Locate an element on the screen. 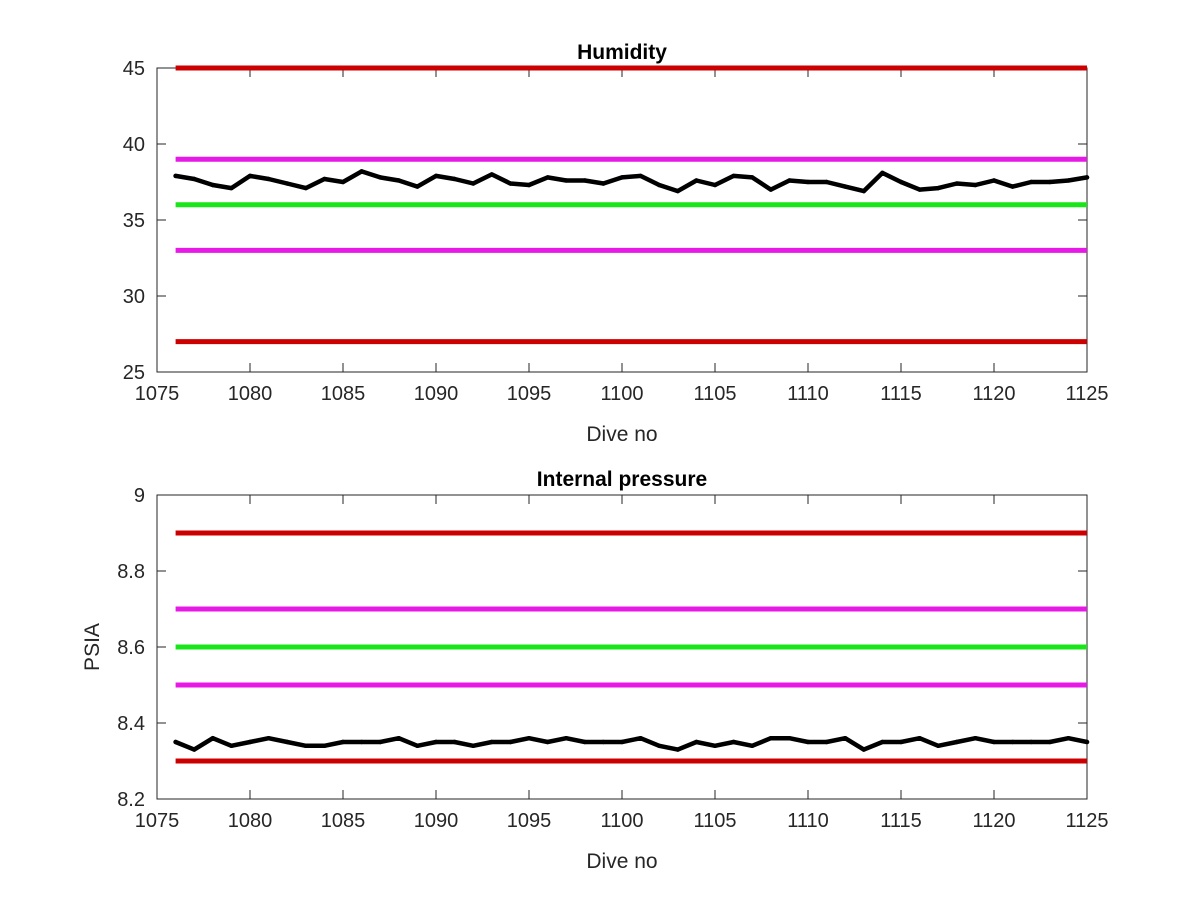  y-tick-label: 25 is located at coordinates (134, 373).